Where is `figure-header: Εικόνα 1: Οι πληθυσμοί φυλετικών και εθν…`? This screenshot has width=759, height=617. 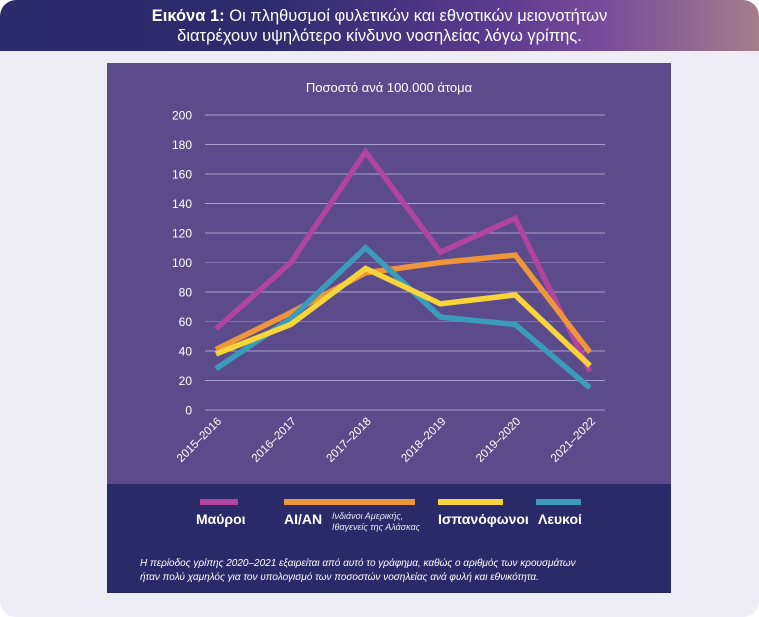 figure-header: Εικόνα 1: Οι πληθυσμοί φυλετικών και εθν… is located at coordinates (379, 25).